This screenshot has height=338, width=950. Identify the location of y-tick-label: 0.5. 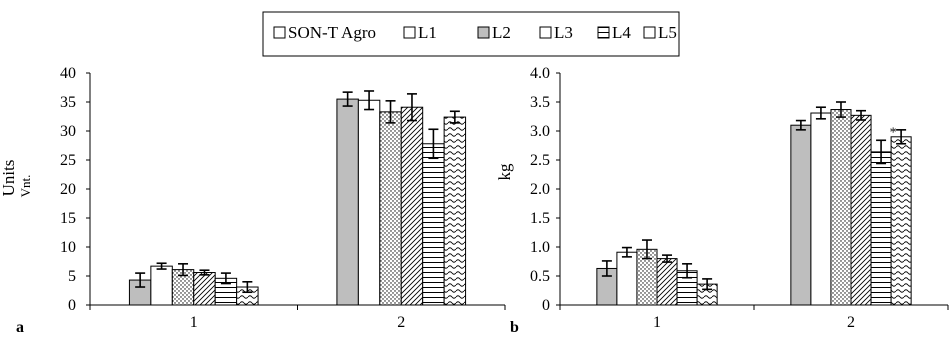
(540, 276).